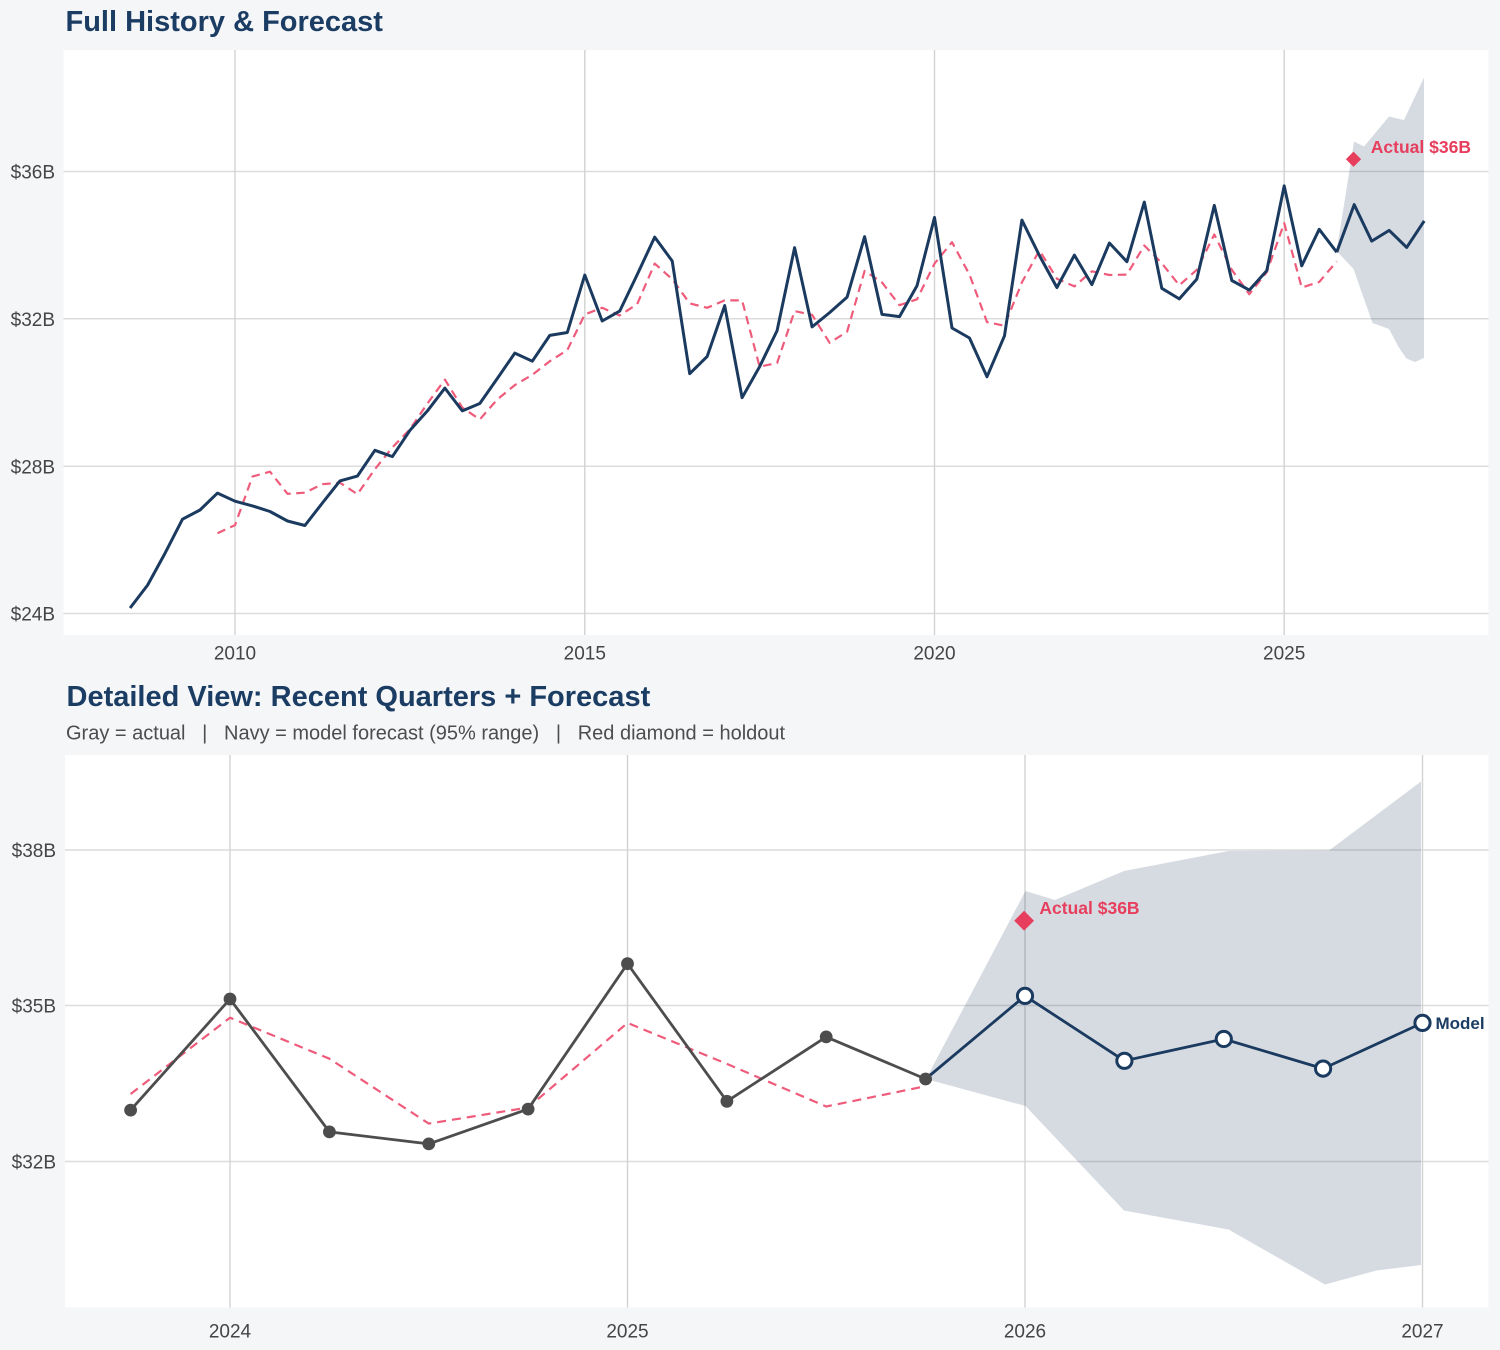  I want to click on svg-text: 2020, so click(934, 654).